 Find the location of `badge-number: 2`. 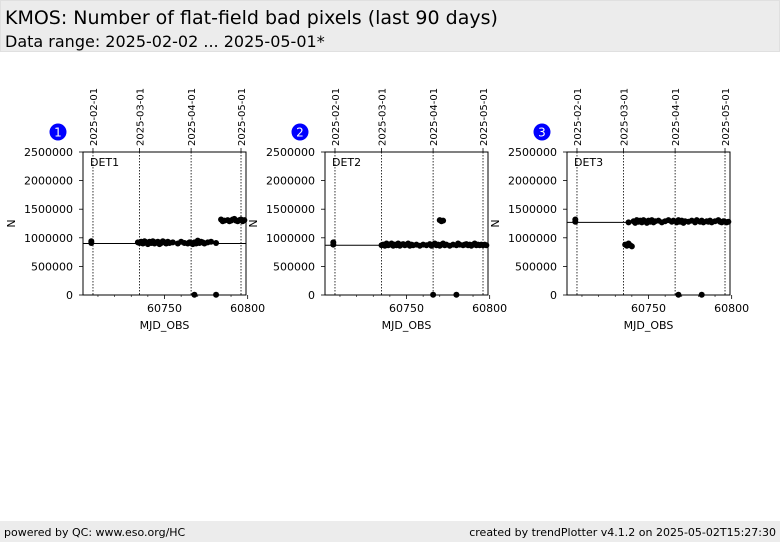

badge-number: 2 is located at coordinates (300, 133).